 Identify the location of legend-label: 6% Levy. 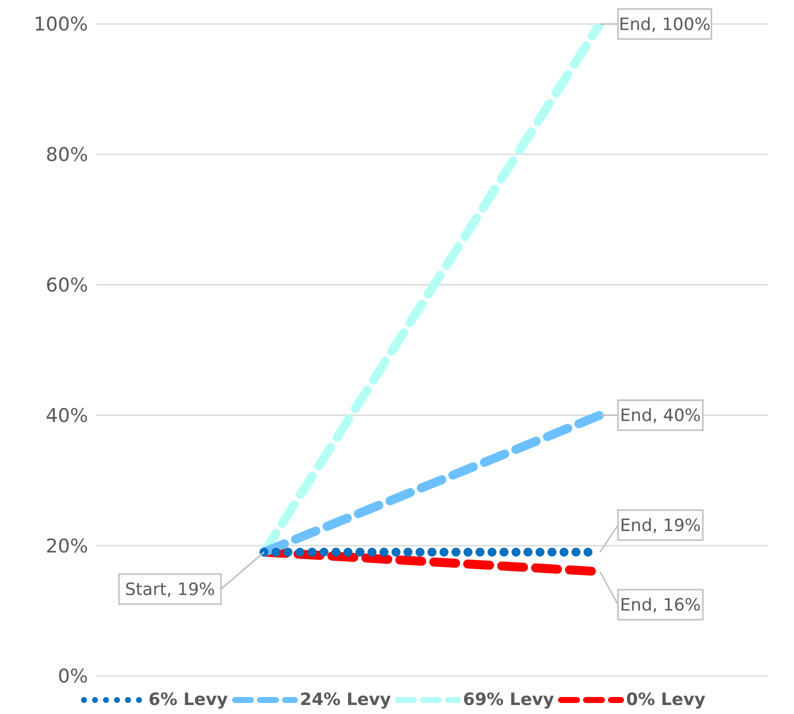
(188, 700).